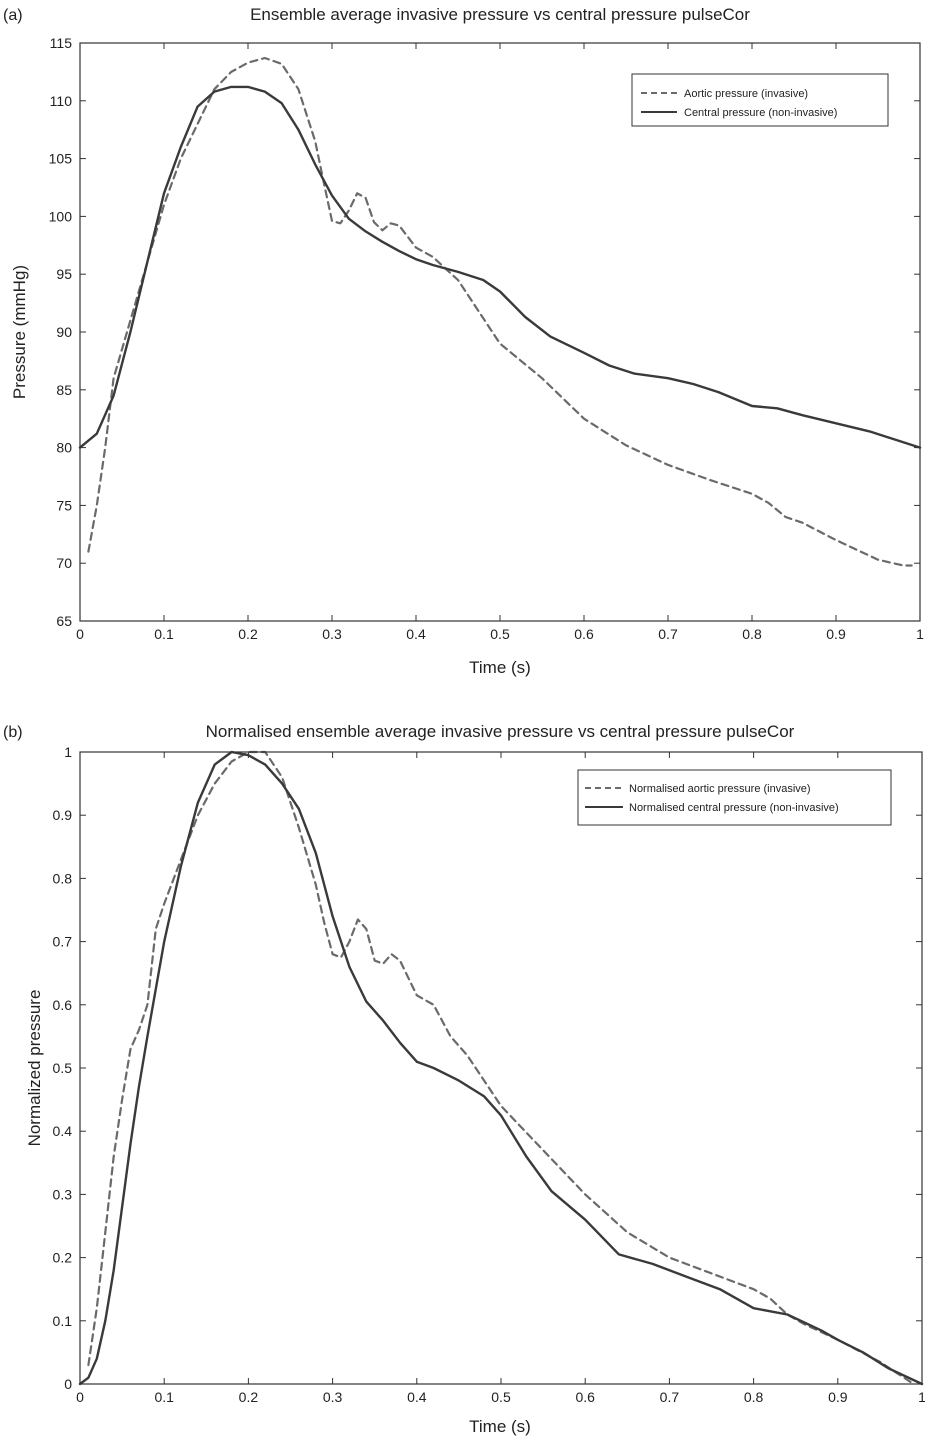  I want to click on legend-box-a, so click(760, 100).